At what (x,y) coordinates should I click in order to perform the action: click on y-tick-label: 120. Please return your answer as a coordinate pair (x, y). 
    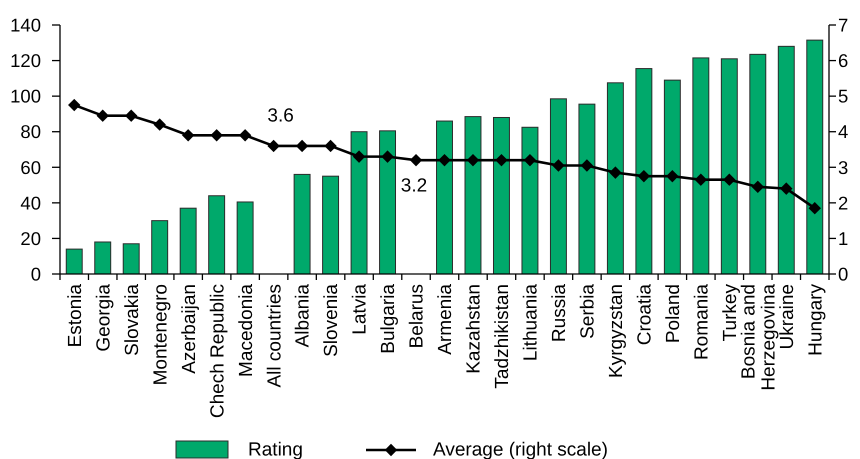
    Looking at the image, I should click on (25, 61).